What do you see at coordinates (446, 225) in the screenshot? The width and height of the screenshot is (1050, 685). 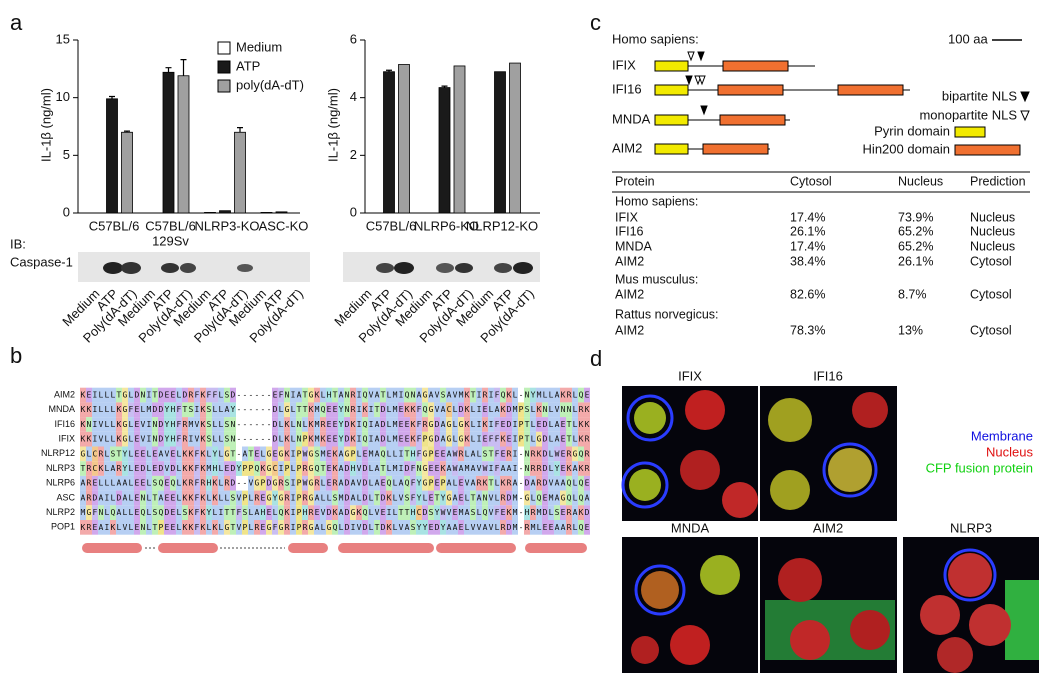 I see `x-tick-label: NLRP6-KO` at bounding box center [446, 225].